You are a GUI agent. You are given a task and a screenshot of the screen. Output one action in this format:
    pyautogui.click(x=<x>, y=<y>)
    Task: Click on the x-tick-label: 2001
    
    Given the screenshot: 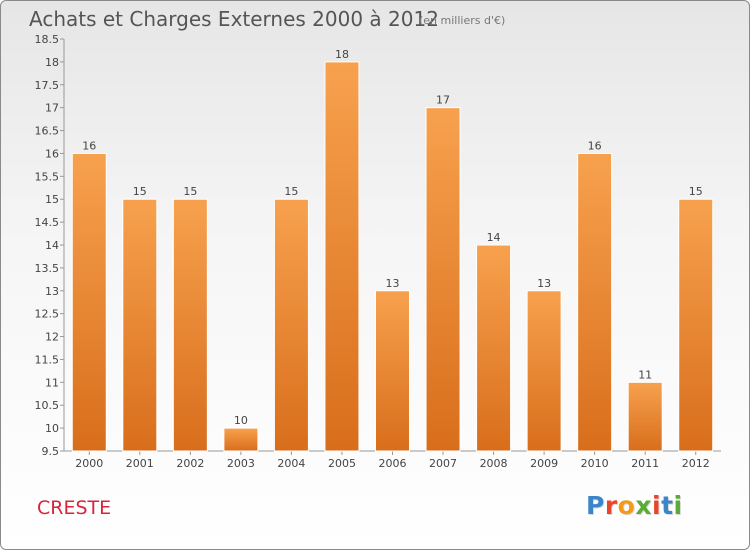 What is the action you would take?
    pyautogui.click(x=140, y=463)
    